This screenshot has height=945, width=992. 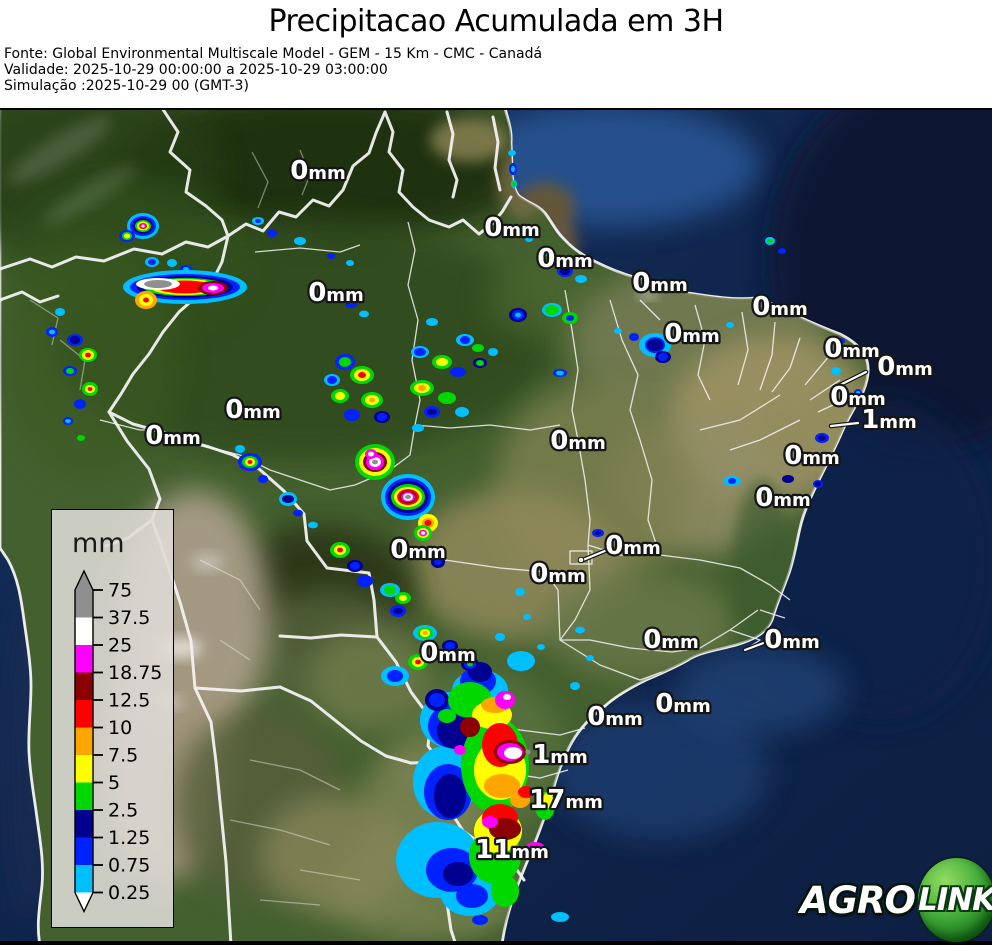 What do you see at coordinates (129, 701) in the screenshot?
I see `legend-tick-label: 12.5` at bounding box center [129, 701].